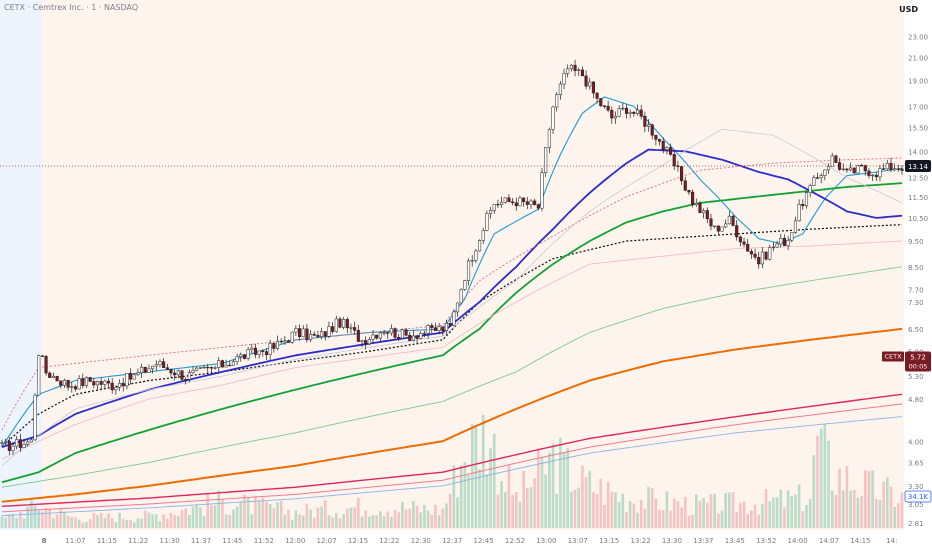  Describe the element at coordinates (916, 330) in the screenshot. I see `y-tick-label: 6.50` at that location.